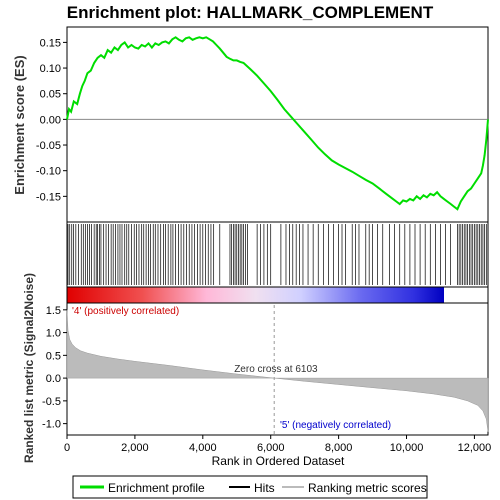 This screenshot has width=500, height=500. What do you see at coordinates (278, 461) in the screenshot?
I see `x-axis-label: Rank in Ordered Dataset` at bounding box center [278, 461].